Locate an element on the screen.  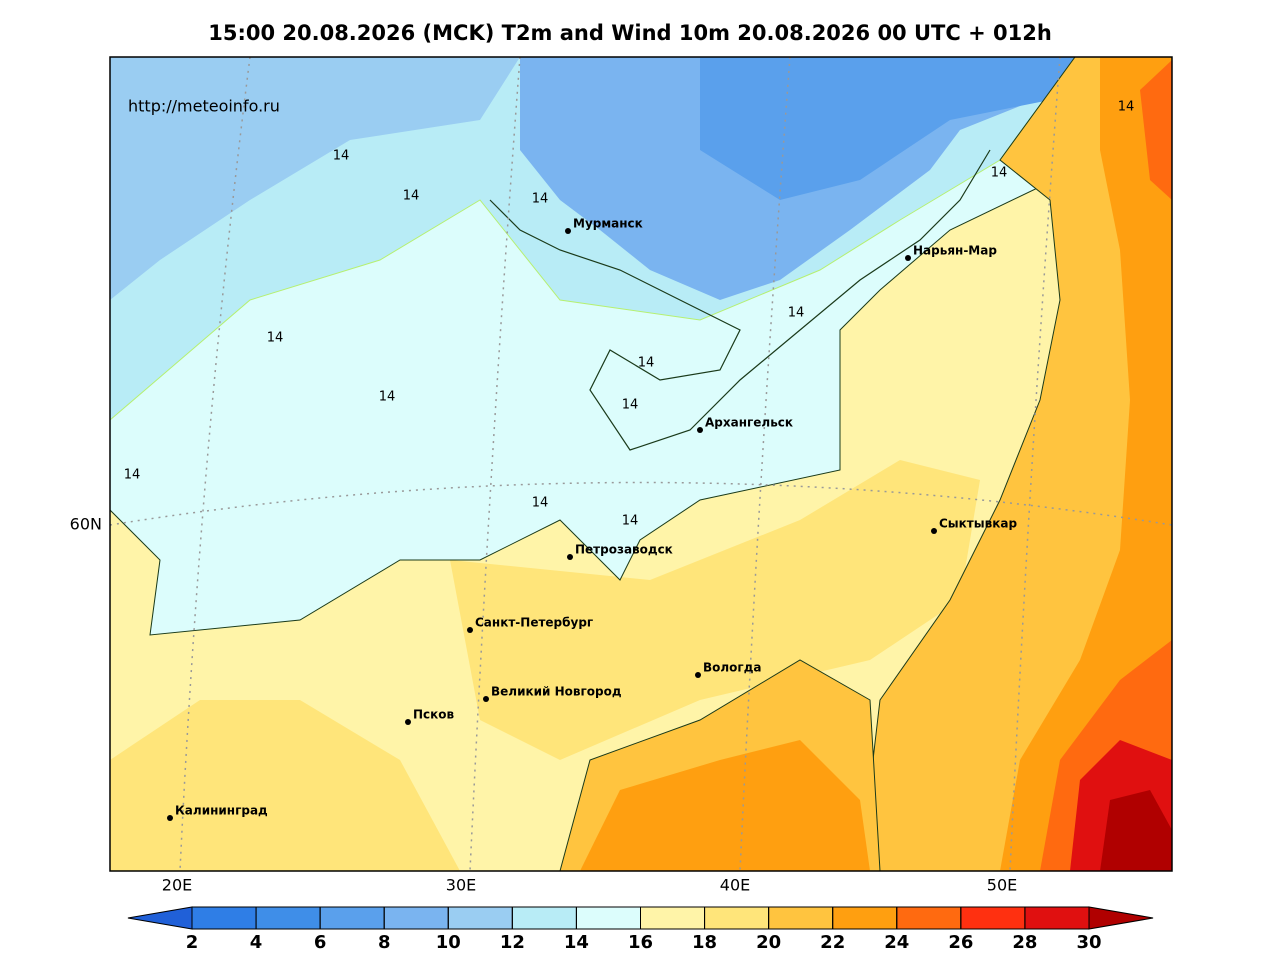
colorbar-extend-low is located at coordinates (160, 918).